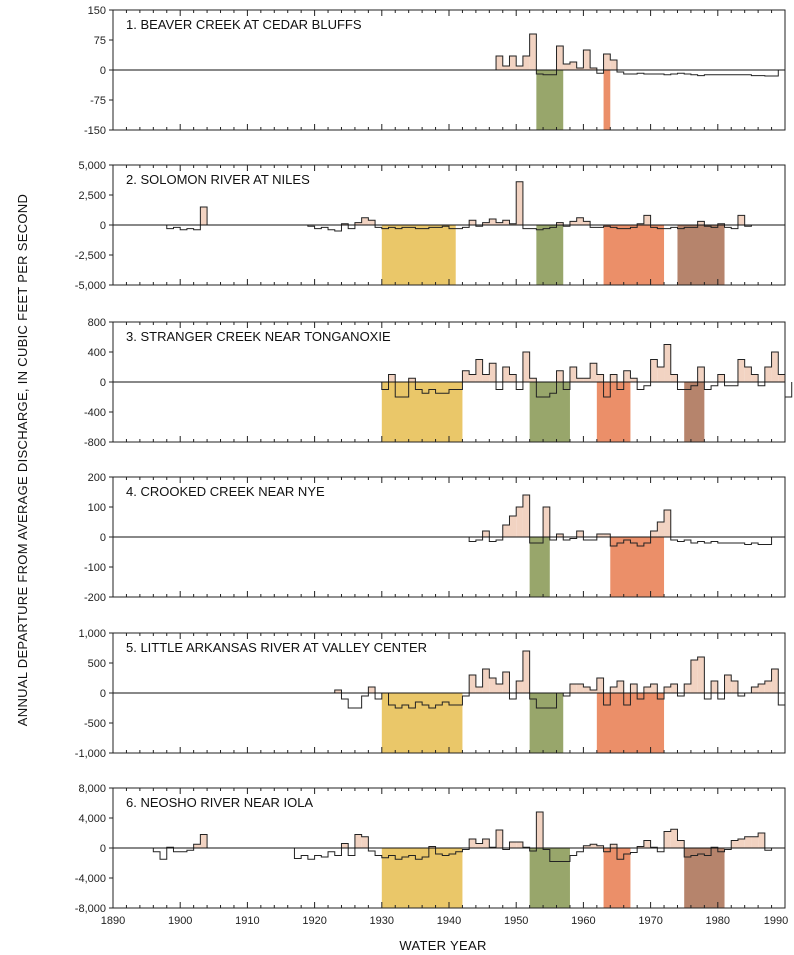 The image size is (794, 955). I want to click on y-tick-label: -5,000, so click(90, 286).